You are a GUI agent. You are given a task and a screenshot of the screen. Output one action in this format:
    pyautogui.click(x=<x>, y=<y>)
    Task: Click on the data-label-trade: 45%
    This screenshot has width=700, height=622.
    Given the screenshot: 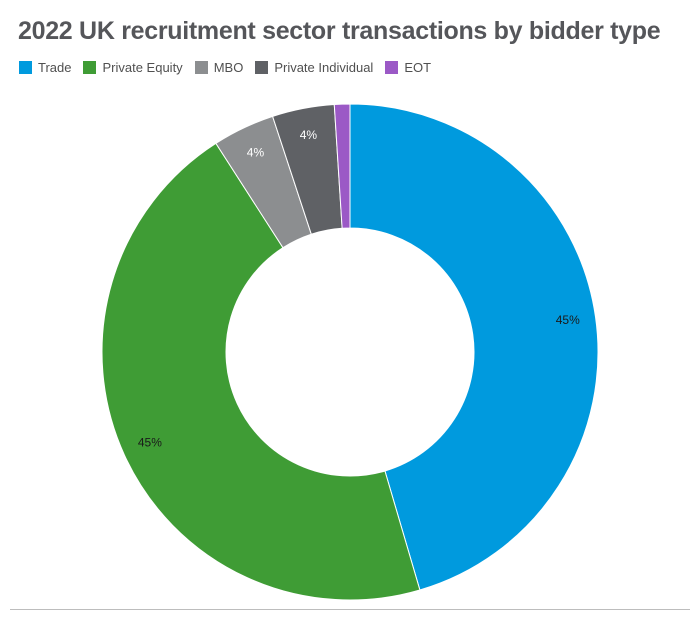 What is the action you would take?
    pyautogui.click(x=568, y=320)
    